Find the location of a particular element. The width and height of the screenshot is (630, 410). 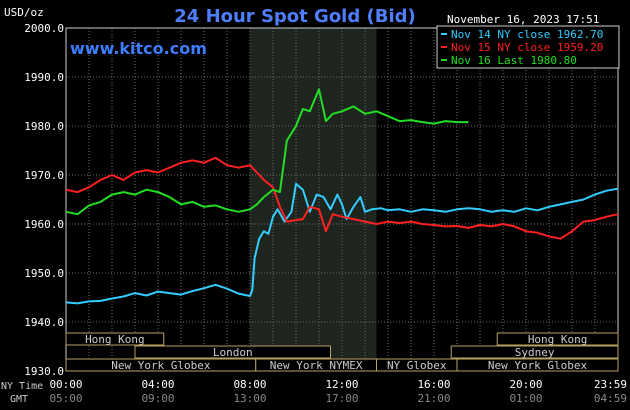

session-label: London is located at coordinates (233, 352).